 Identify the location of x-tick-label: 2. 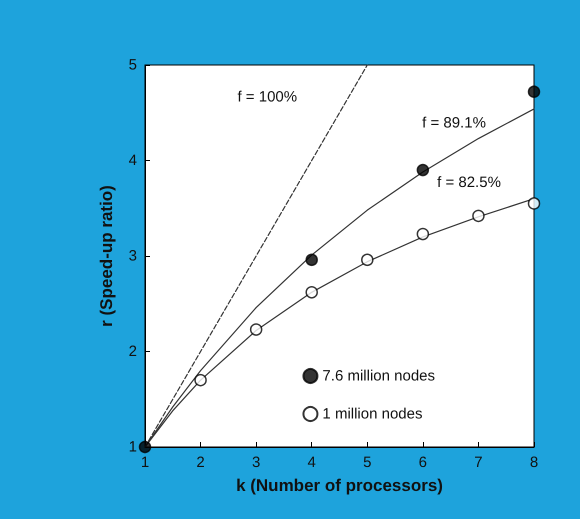
(200, 462).